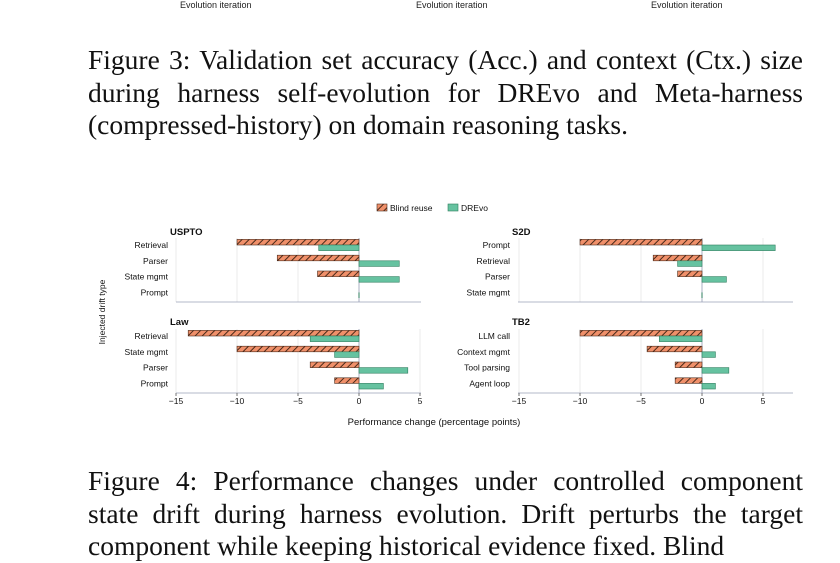  Describe the element at coordinates (687, 5) in the screenshot. I see `top-axis-label-3: Evolution iteration` at that location.